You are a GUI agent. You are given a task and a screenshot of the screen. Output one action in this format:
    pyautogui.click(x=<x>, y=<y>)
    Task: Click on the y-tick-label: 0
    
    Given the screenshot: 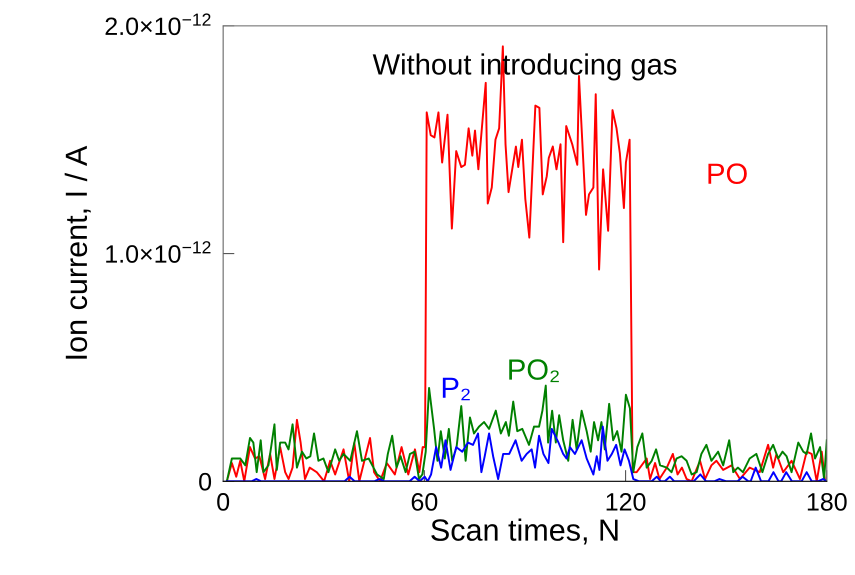 What is the action you would take?
    pyautogui.click(x=205, y=481)
    